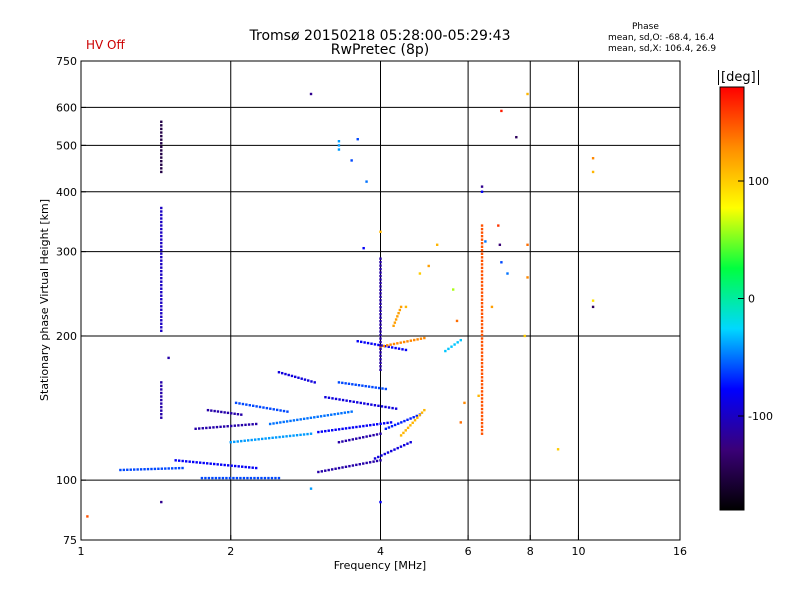 The width and height of the screenshot is (800, 600). I want to click on chart-title-line2: RwPretec (8p), so click(380, 50).